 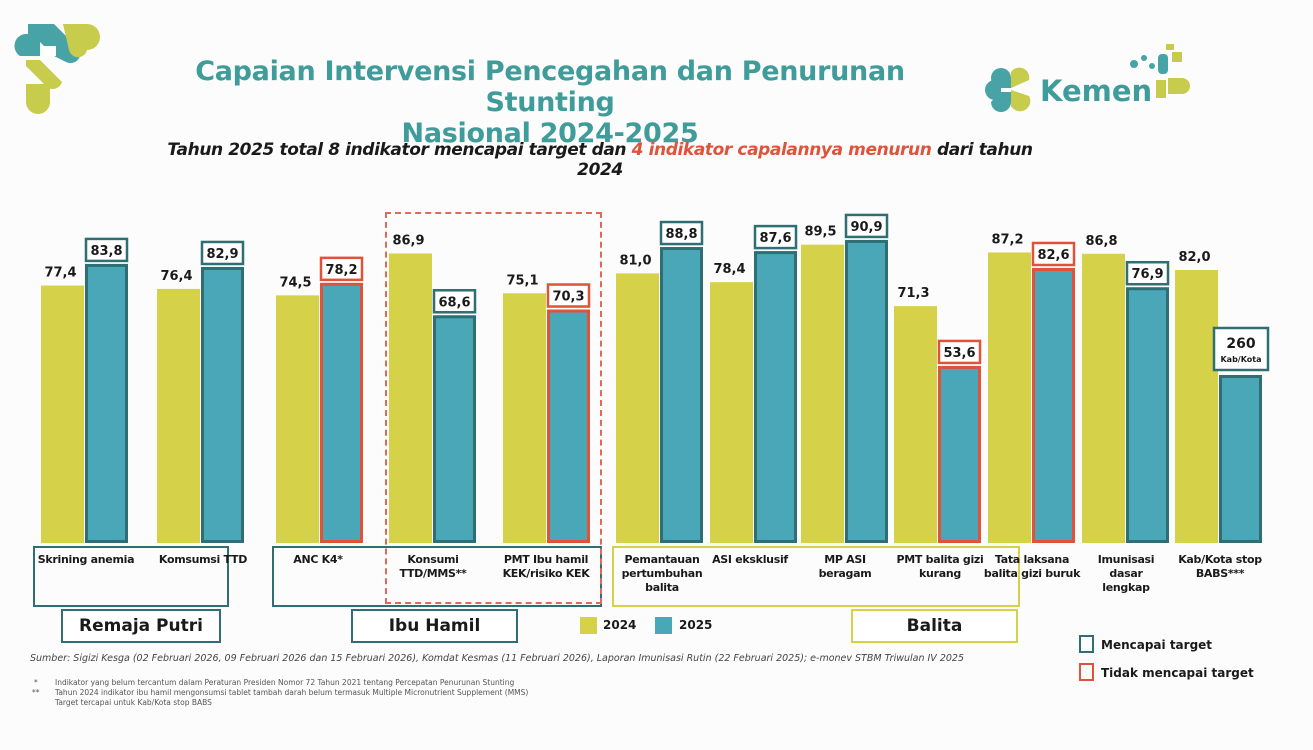 I want to click on data-label-2025: 70,3, so click(x=568, y=297).